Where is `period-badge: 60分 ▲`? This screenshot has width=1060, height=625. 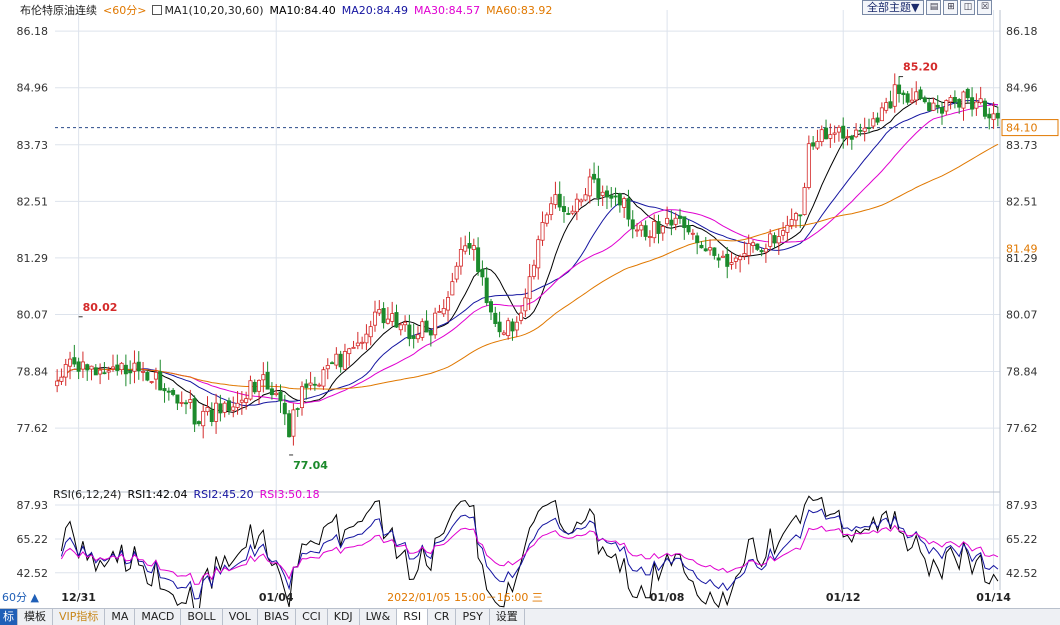
period-badge: 60分 ▲ is located at coordinates (20, 597).